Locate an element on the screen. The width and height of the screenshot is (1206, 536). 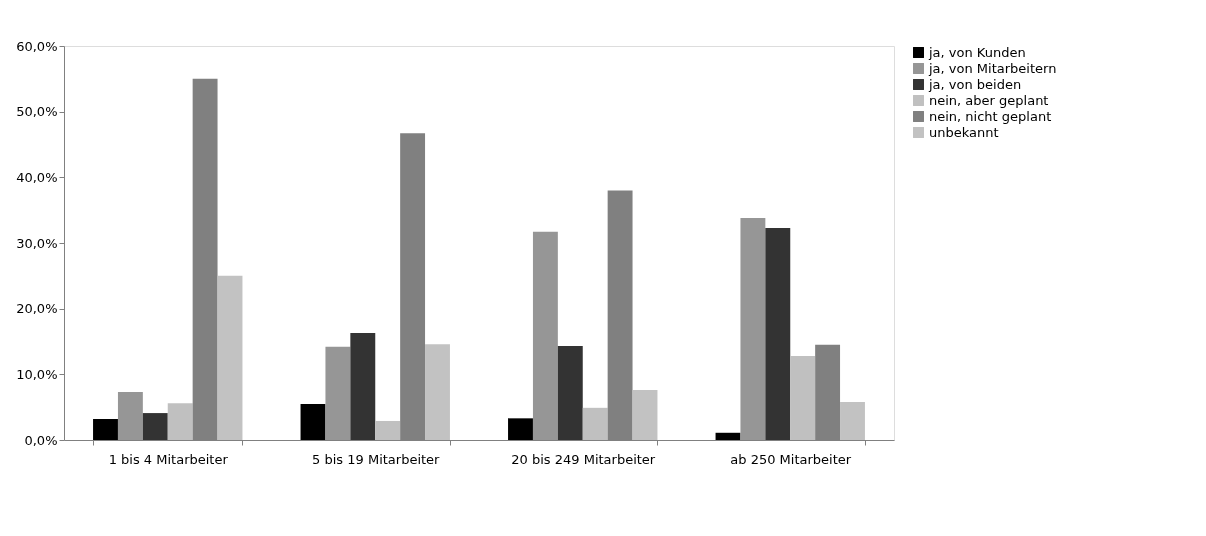
y-tick-label: 10,0% is located at coordinates (37, 374).